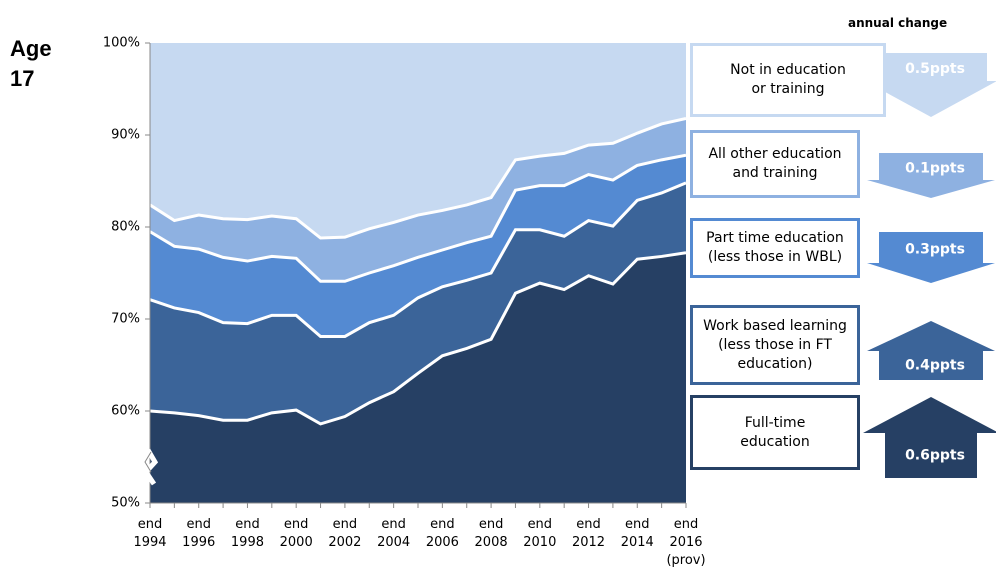 This screenshot has height=577, width=996. I want to click on x-tick-label: end 2008, so click(491, 533).